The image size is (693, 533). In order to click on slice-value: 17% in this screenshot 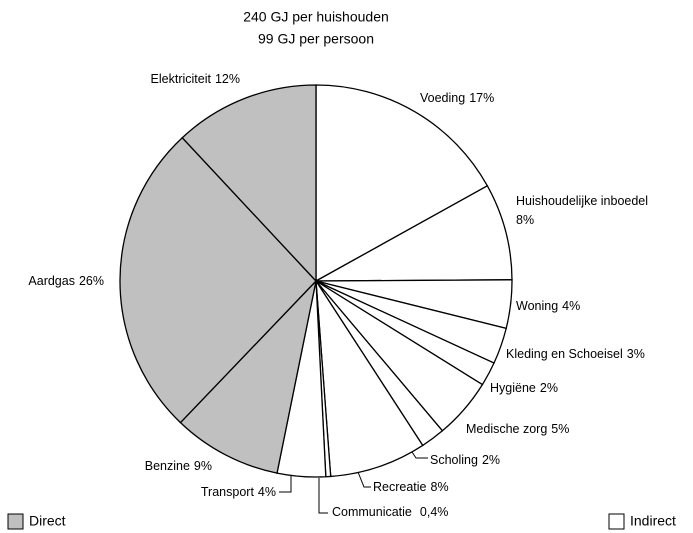, I will do `click(481, 98)`.